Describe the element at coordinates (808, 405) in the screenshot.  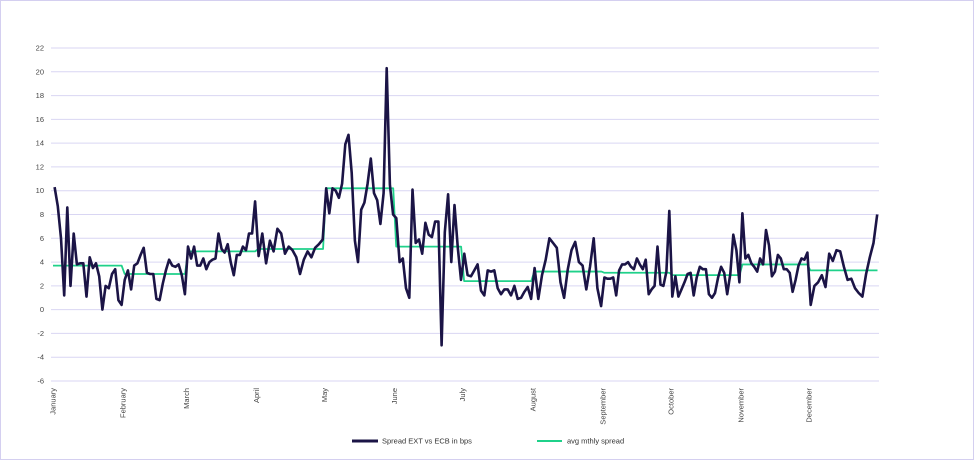
I see `x-tick-label: December` at that location.